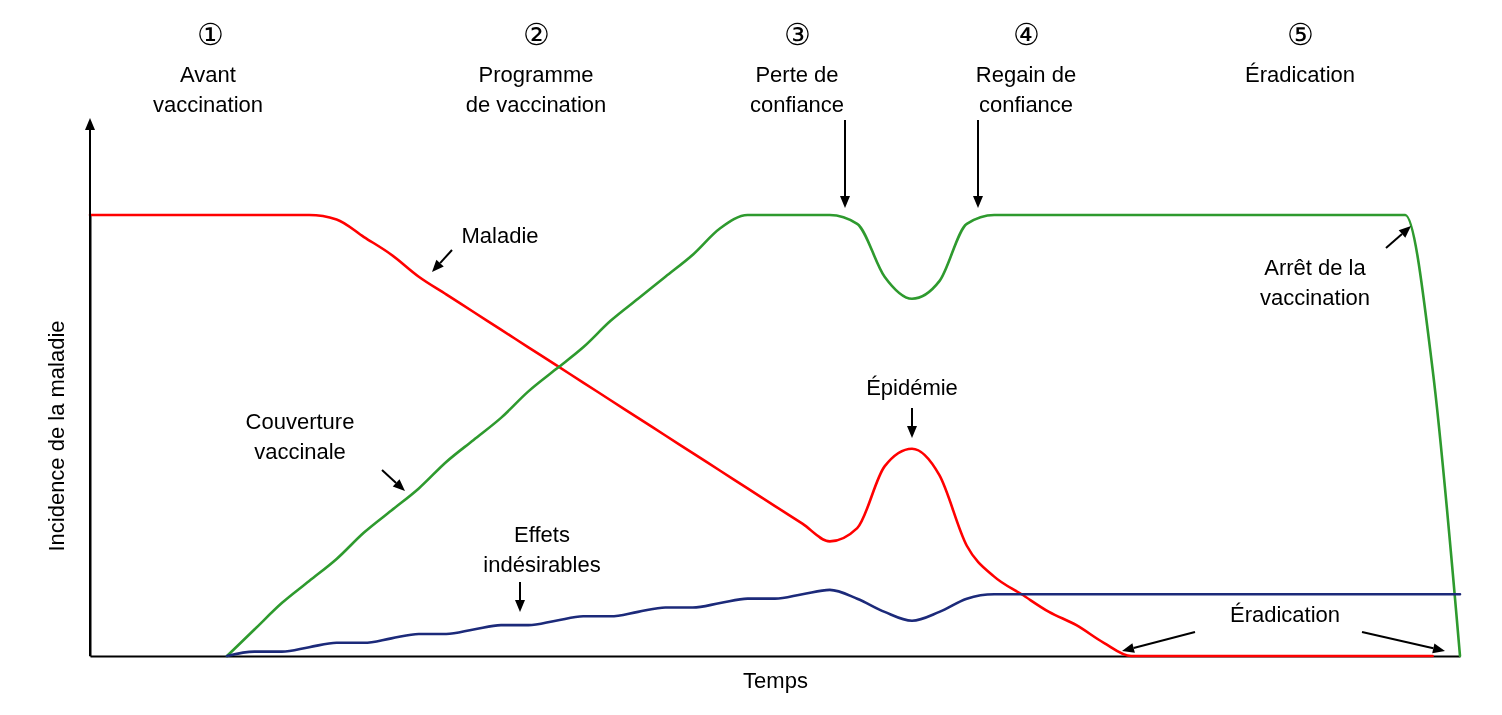  I want to click on text: Maladie, so click(500, 235).